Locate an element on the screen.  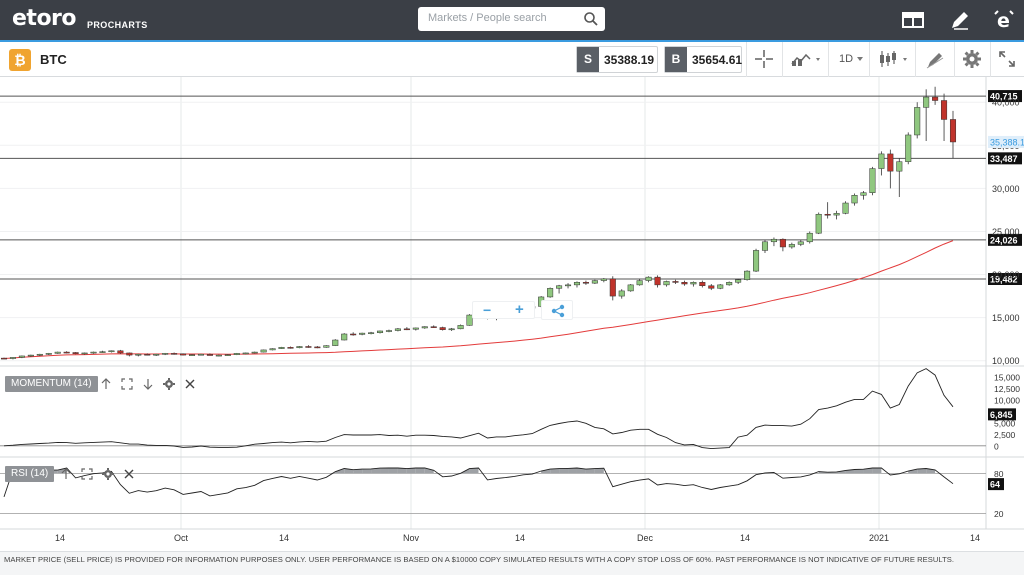
drawing-tools-button is located at coordinates (934, 59).